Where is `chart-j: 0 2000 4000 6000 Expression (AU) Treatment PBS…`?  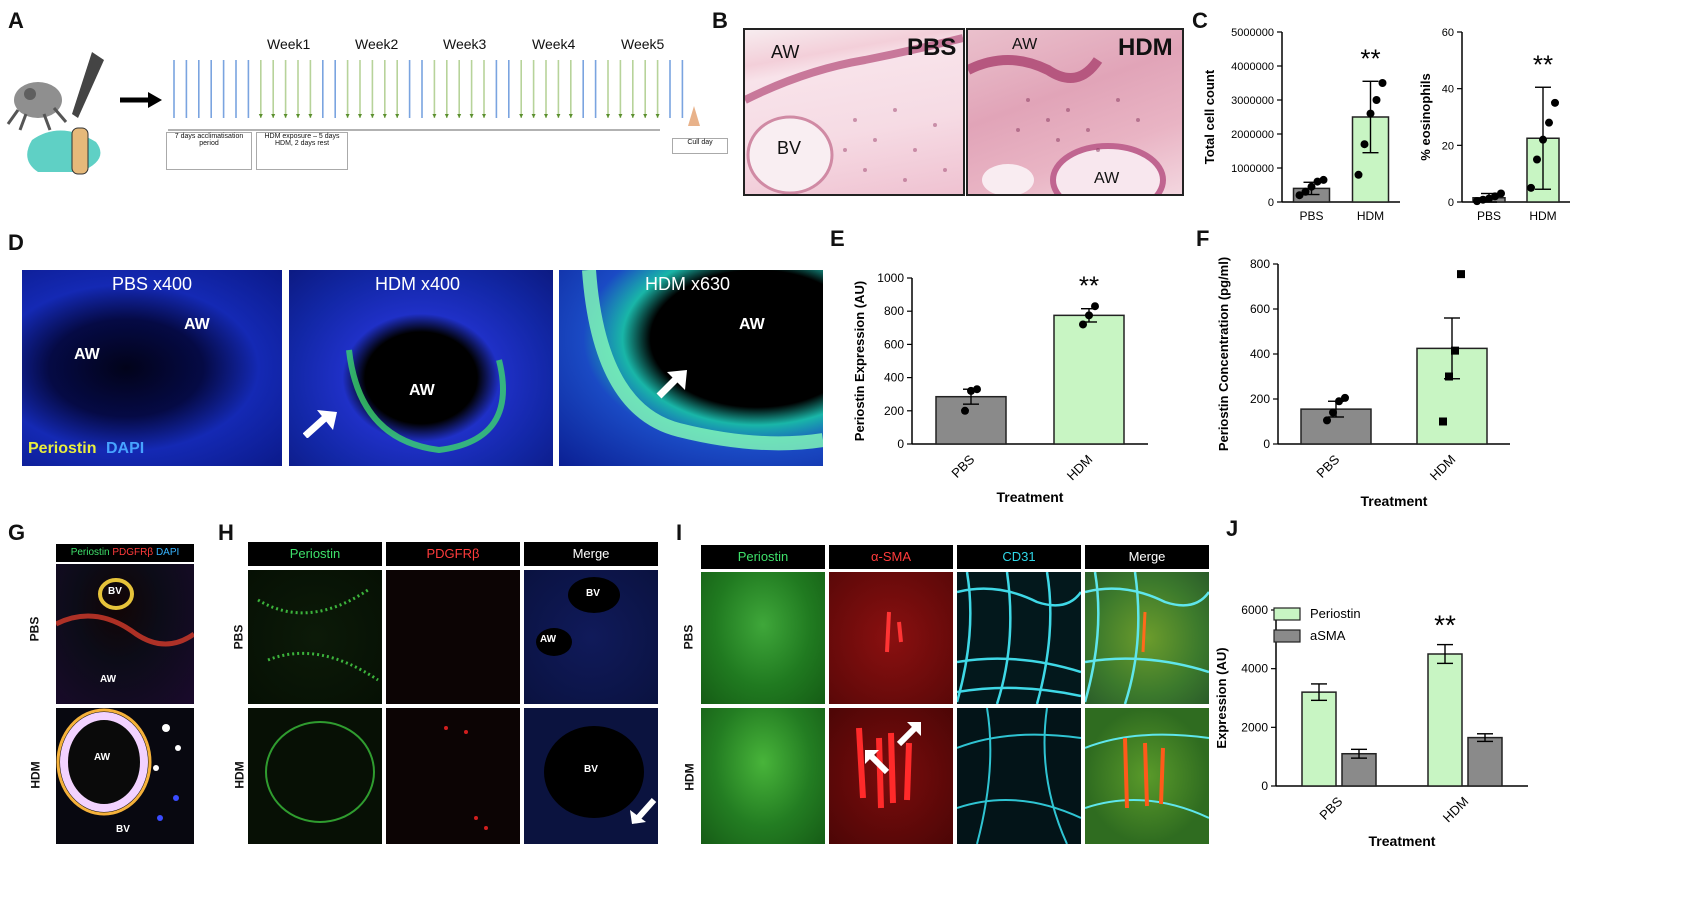
chart-j: 0 2000 4000 6000 Expression (AU) Treatment PBS… is located at coordinates (1377, 710).